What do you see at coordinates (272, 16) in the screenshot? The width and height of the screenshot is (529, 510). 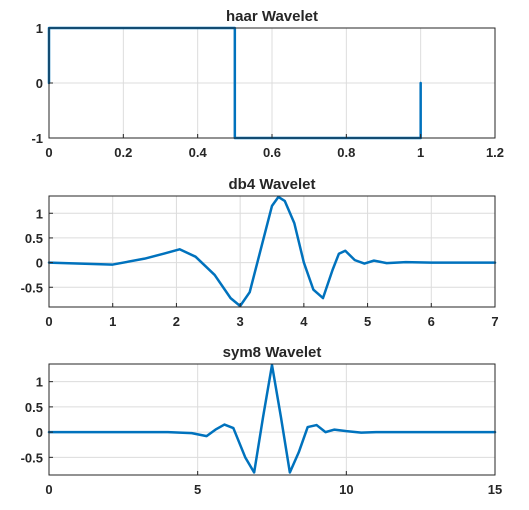 I see `subplot-title: haar Wavelet` at bounding box center [272, 16].